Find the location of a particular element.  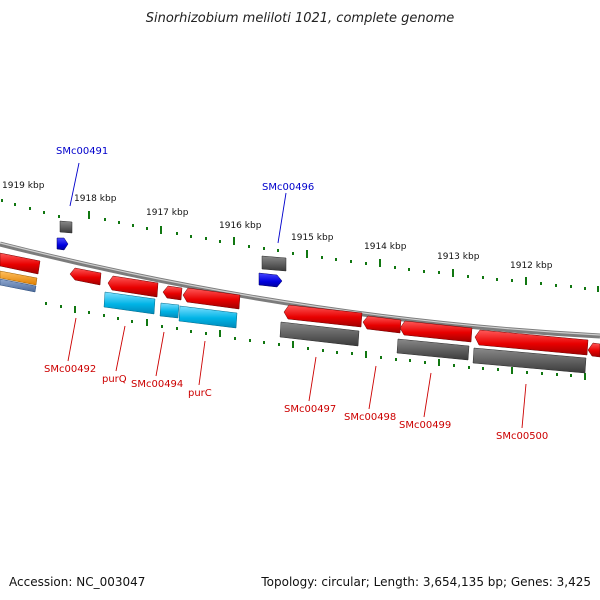

feature-left-orange is located at coordinates (19, 278).